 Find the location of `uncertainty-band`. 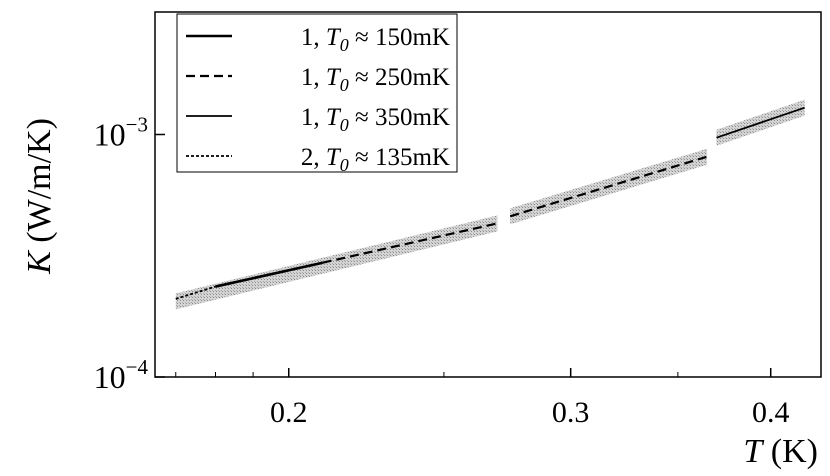

uncertainty-band is located at coordinates (336, 262).